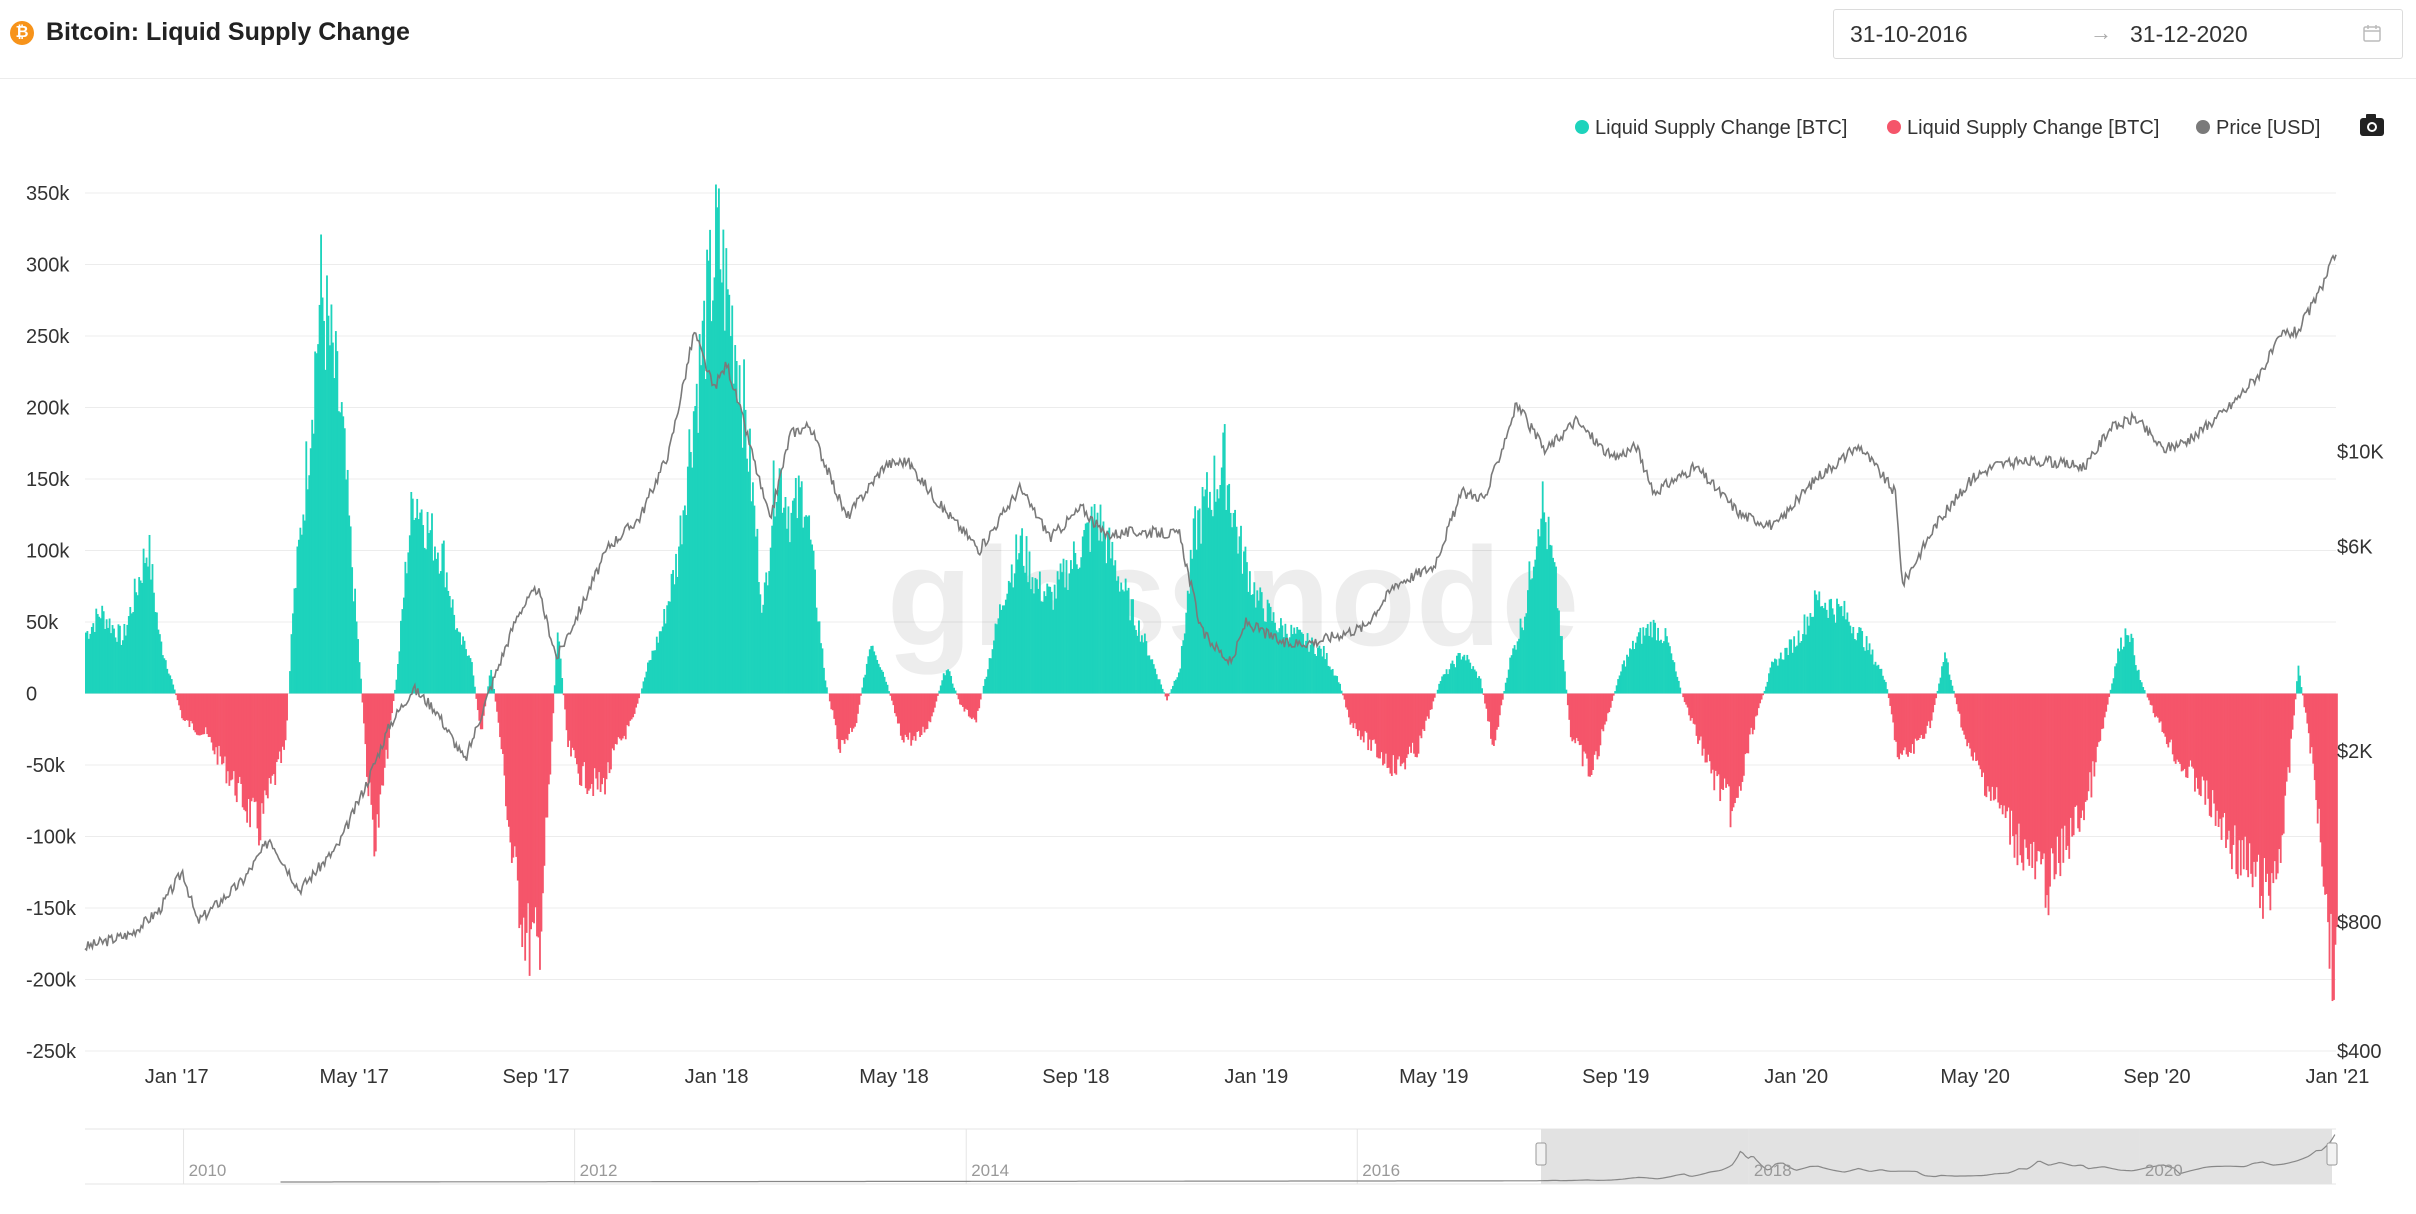 This screenshot has height=1214, width=2416. Describe the element at coordinates (2118, 34) in the screenshot. I see `date-range-picker: 31-10-2016 → 31-12-2020` at that location.